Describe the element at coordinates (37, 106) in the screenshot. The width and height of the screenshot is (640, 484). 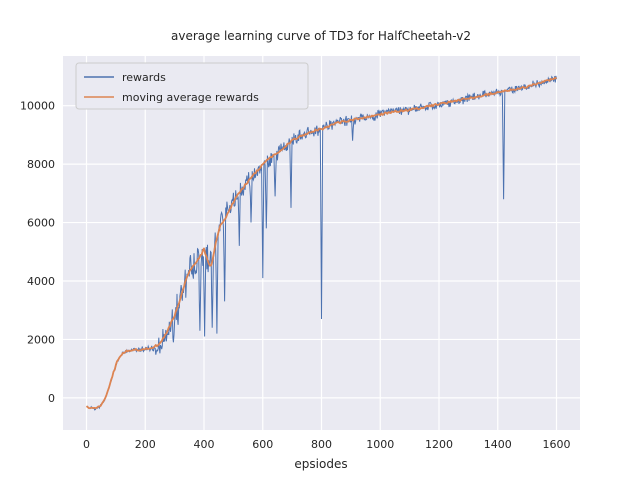
I see `y-tick-label: 10000` at that location.